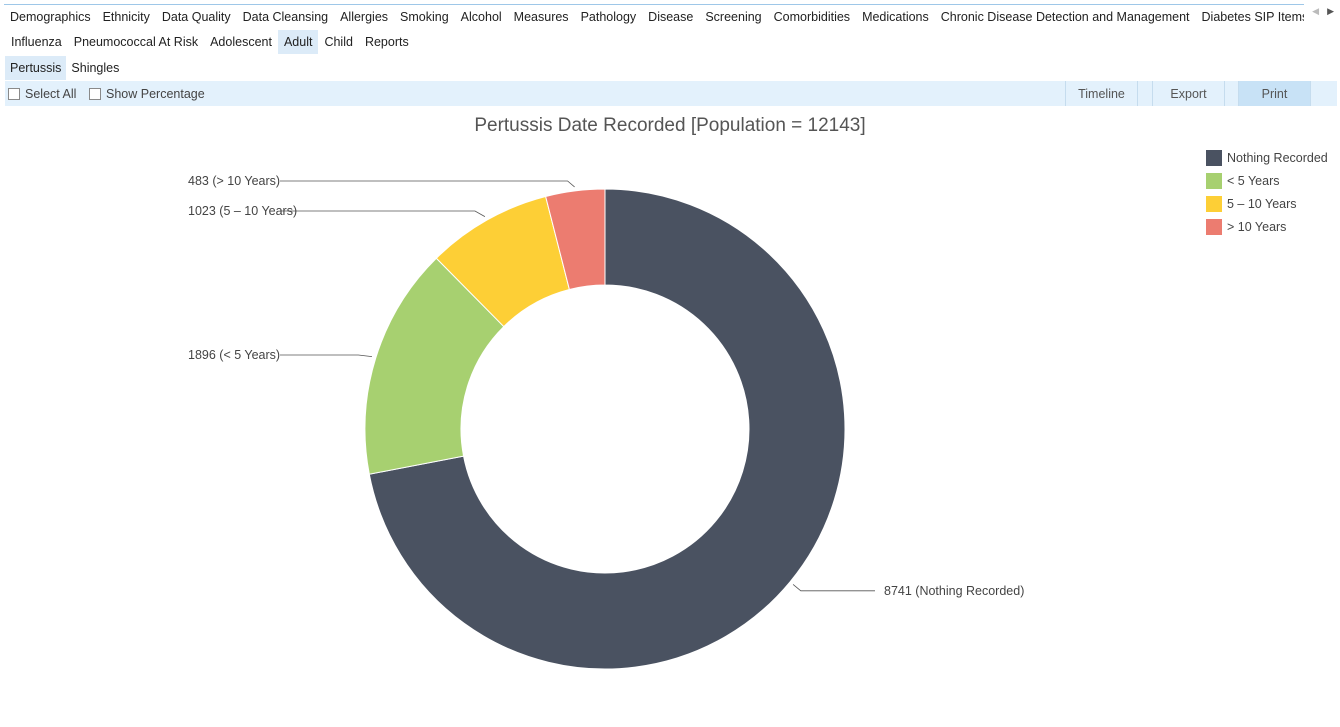 This screenshot has height=727, width=1340. Describe the element at coordinates (364, 17) in the screenshot. I see `tab-allergies: Allergies` at that location.